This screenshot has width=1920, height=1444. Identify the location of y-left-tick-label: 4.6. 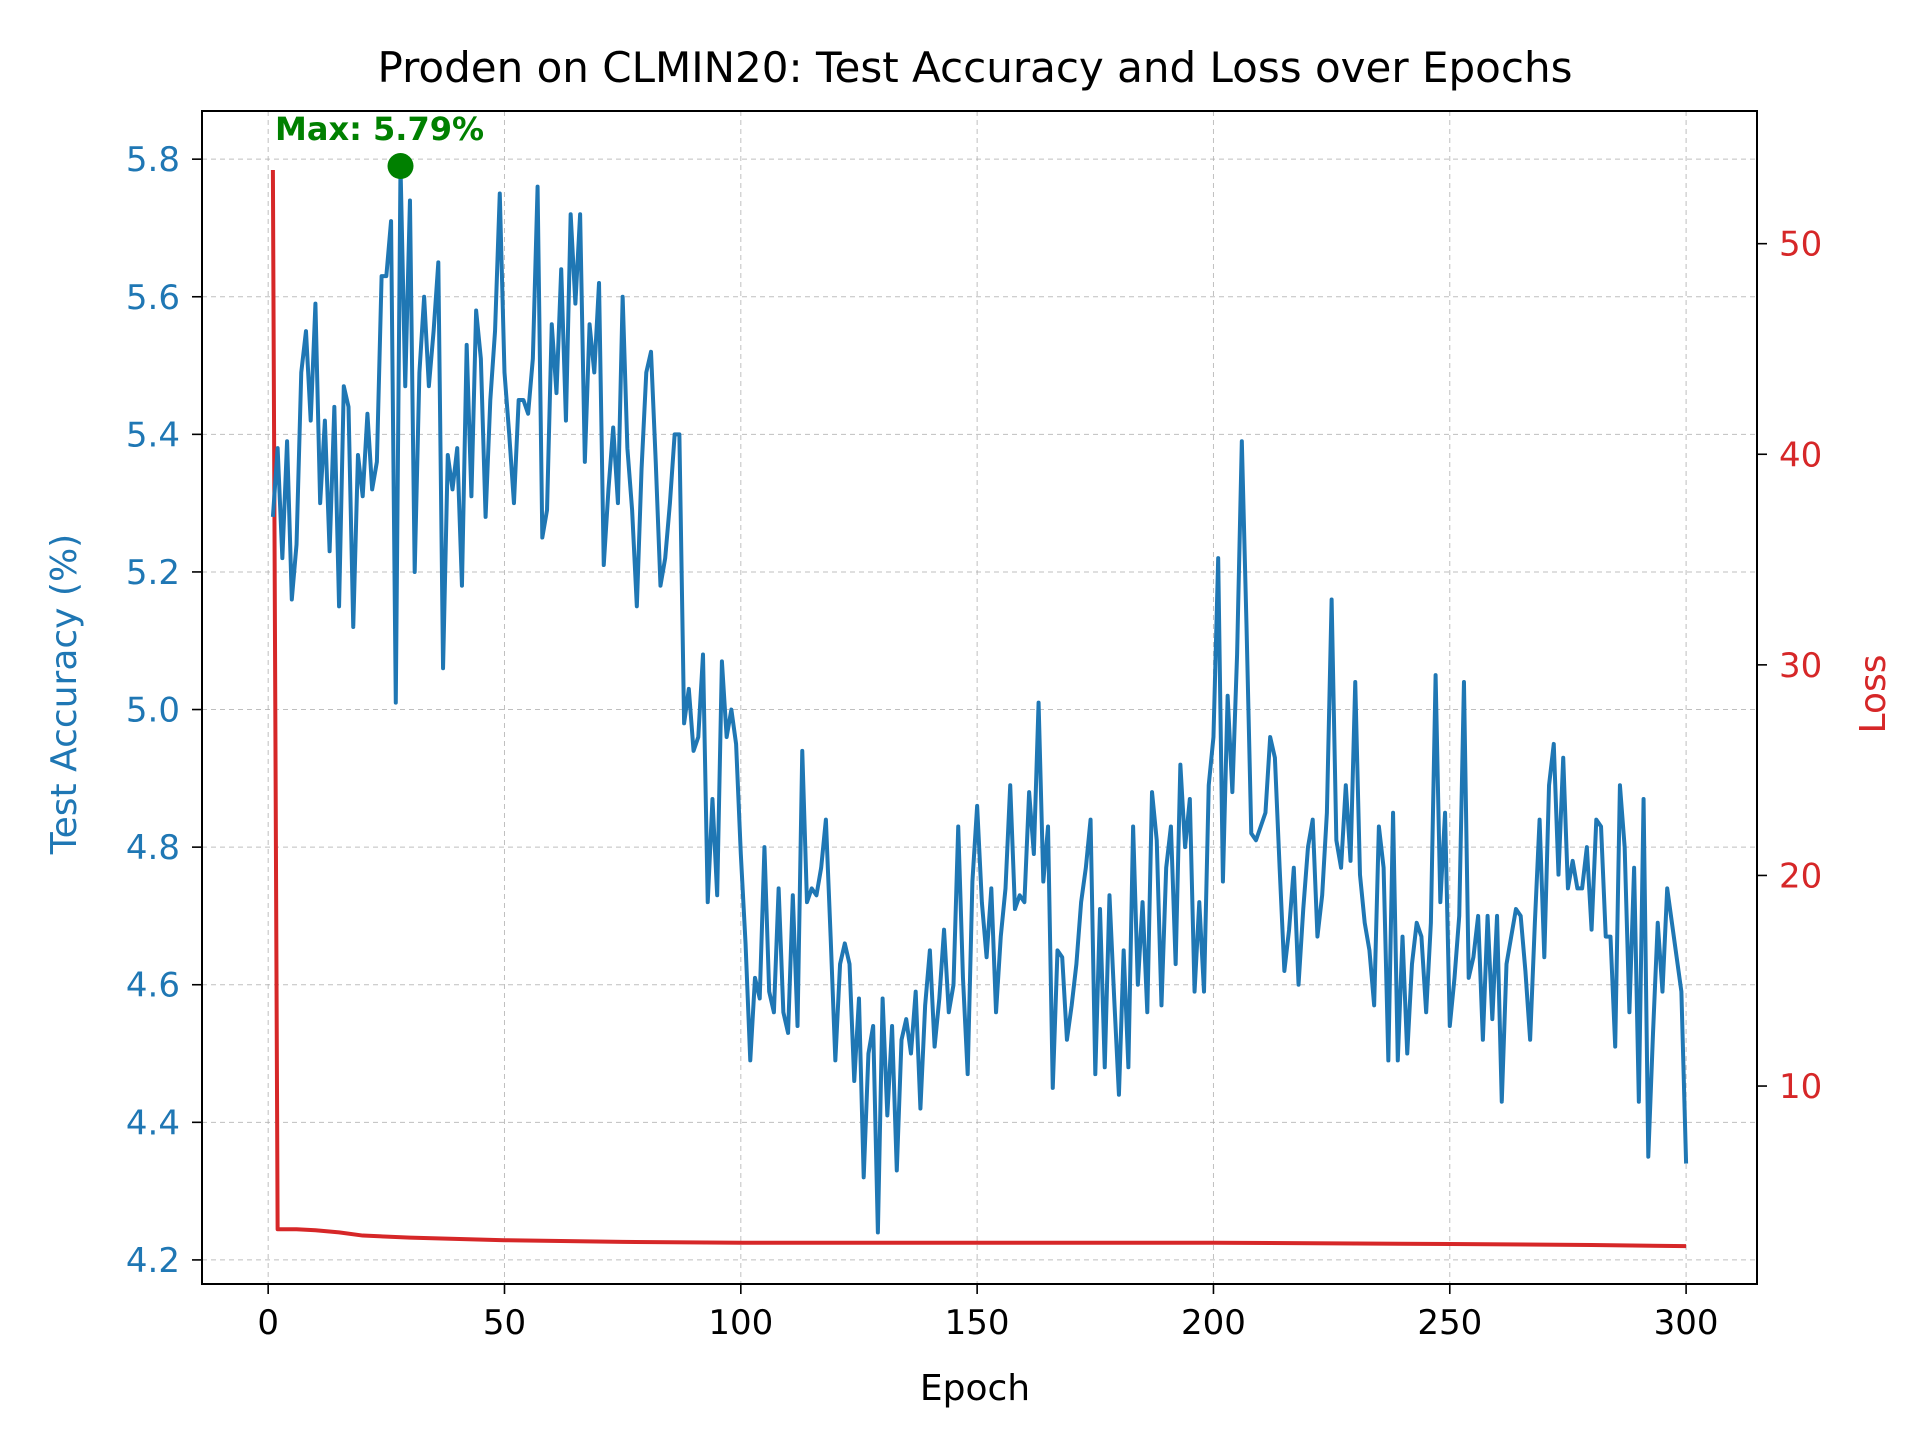
(153, 986).